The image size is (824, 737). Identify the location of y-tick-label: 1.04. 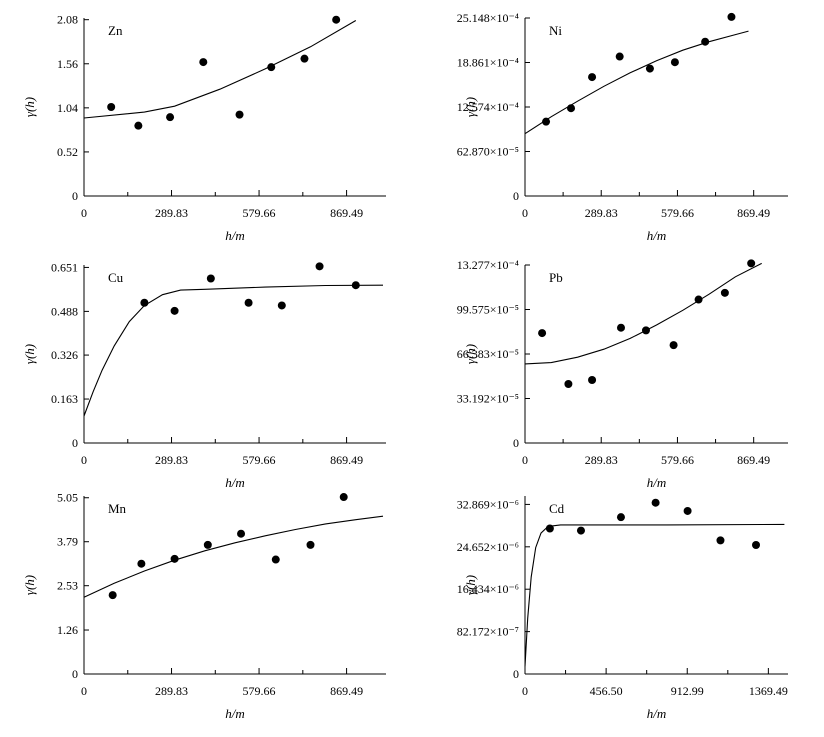
(67, 108).